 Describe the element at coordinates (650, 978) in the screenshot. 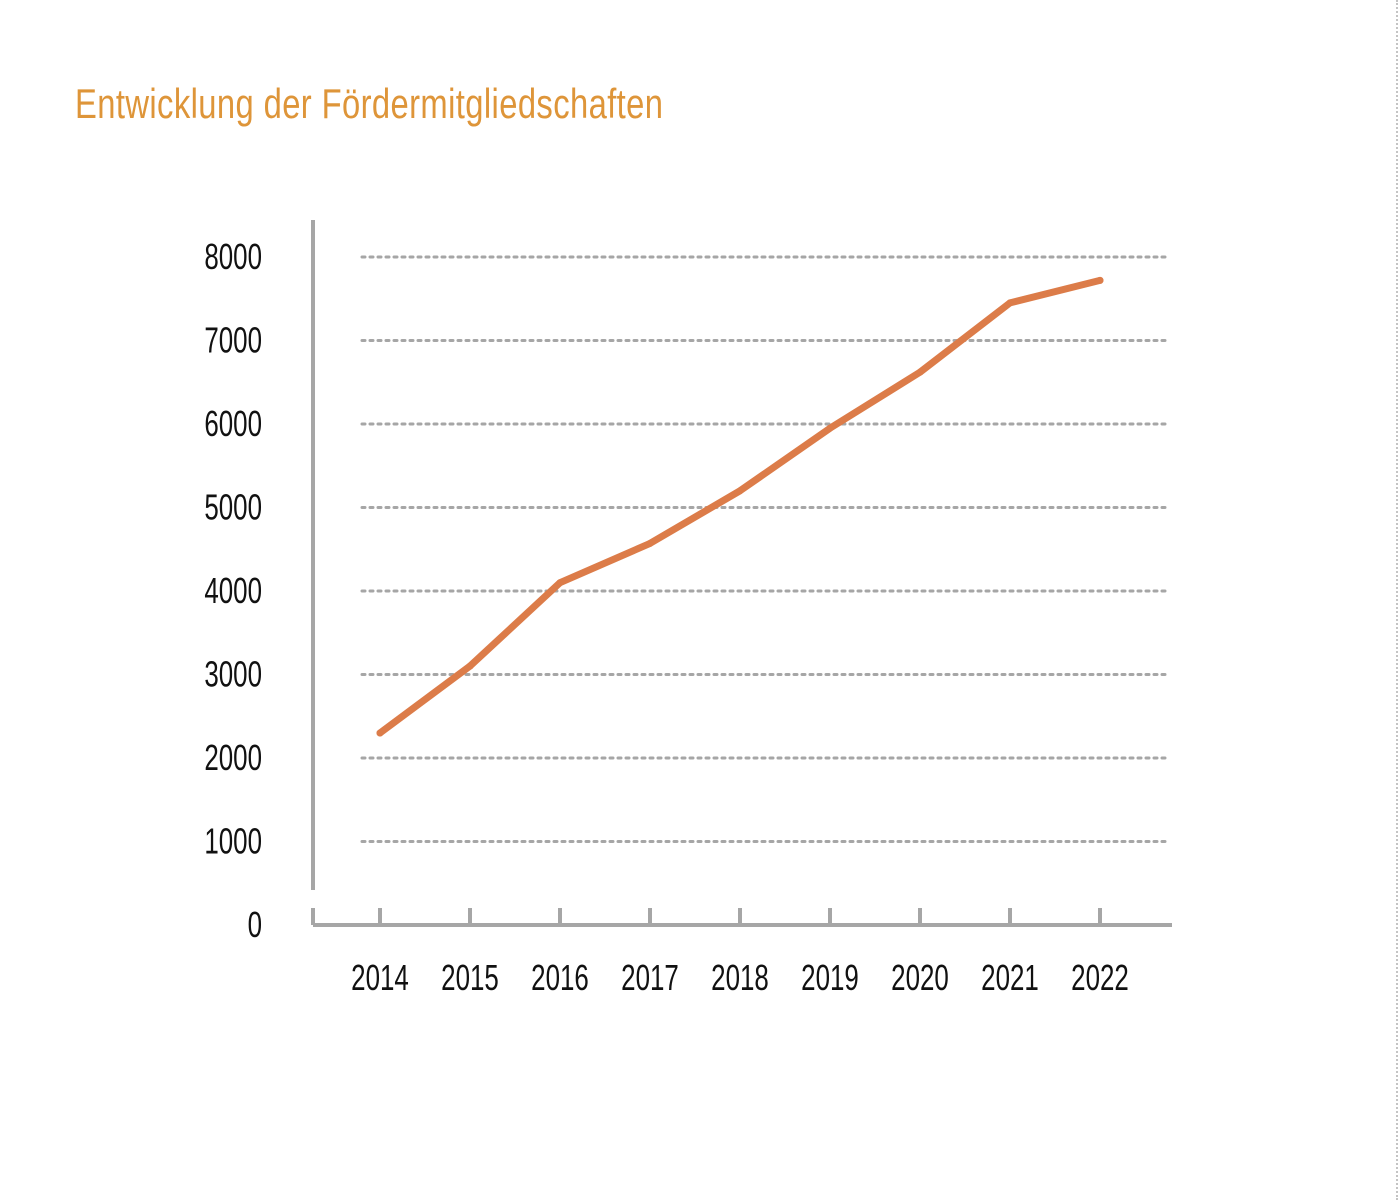

I see `x-tick-label-2017: 2017` at that location.